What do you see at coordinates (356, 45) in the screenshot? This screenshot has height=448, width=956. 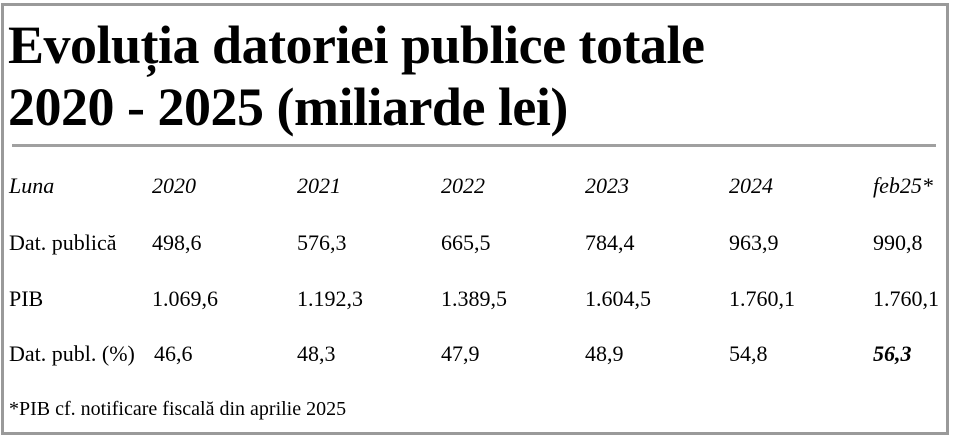 I see `title-line-1: Evoluția datoriei publice totale` at bounding box center [356, 45].